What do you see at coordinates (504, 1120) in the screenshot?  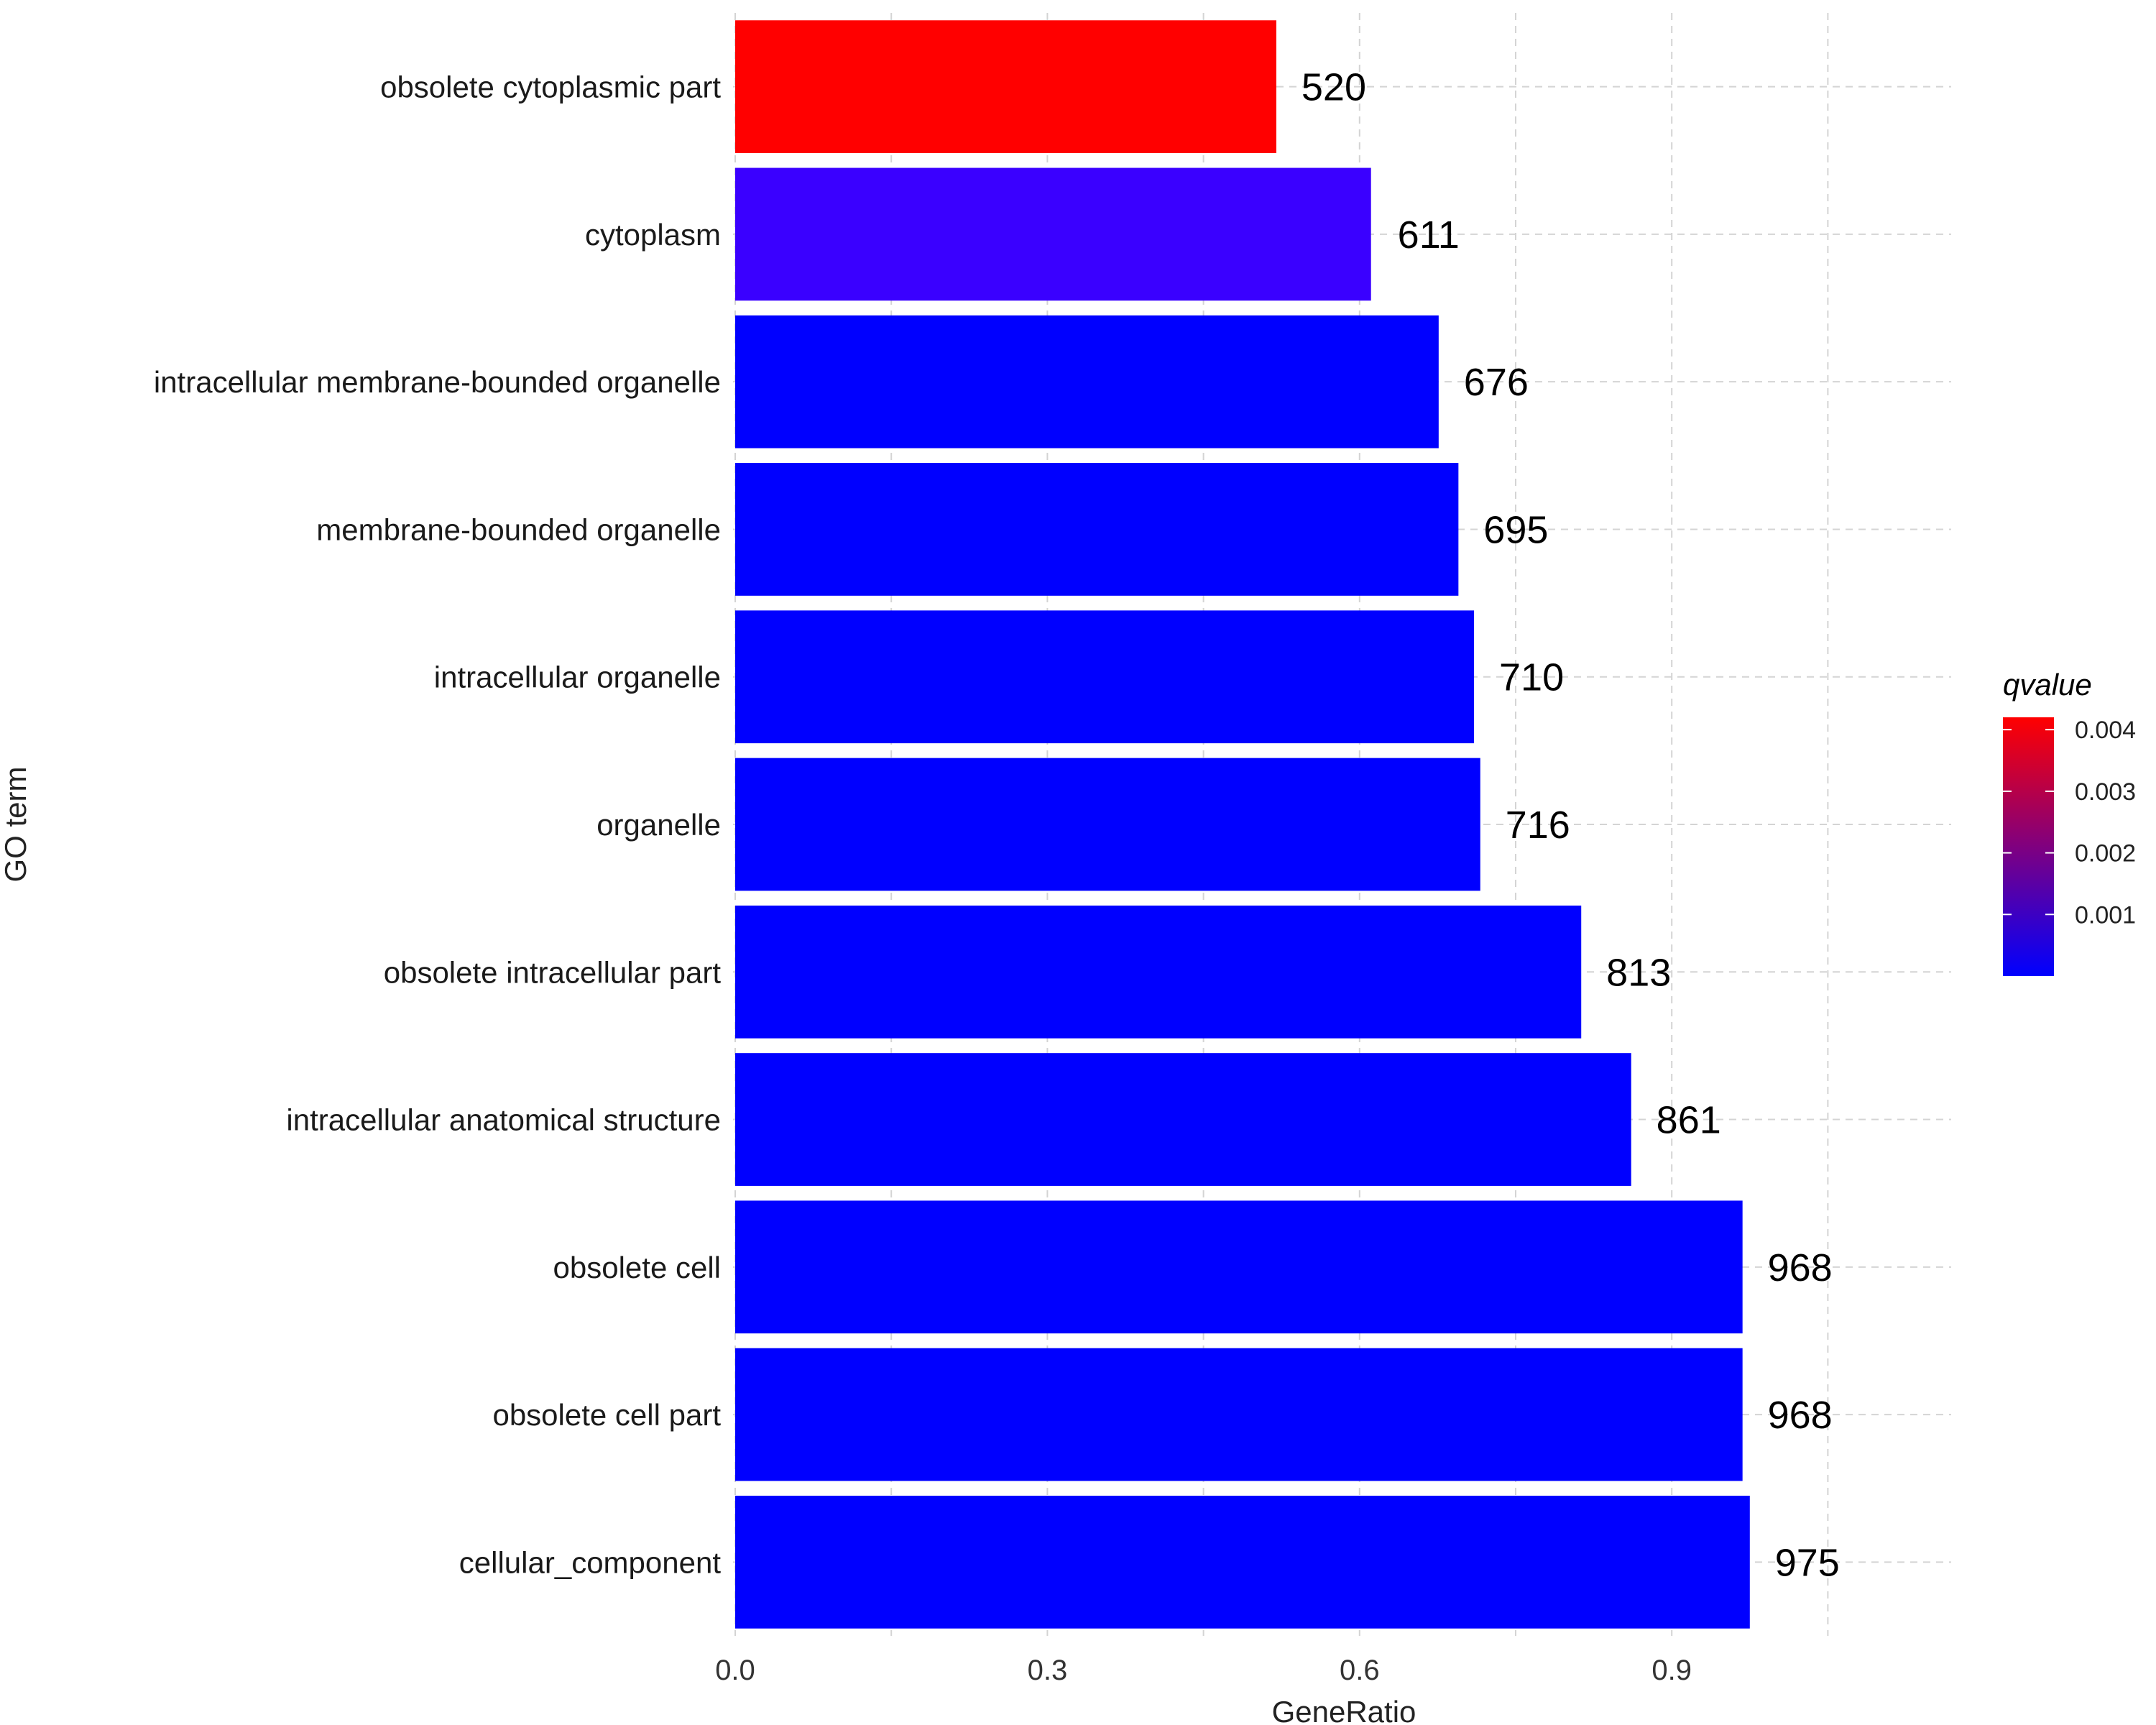 I see `category-label: intracellular anatomical structure` at bounding box center [504, 1120].